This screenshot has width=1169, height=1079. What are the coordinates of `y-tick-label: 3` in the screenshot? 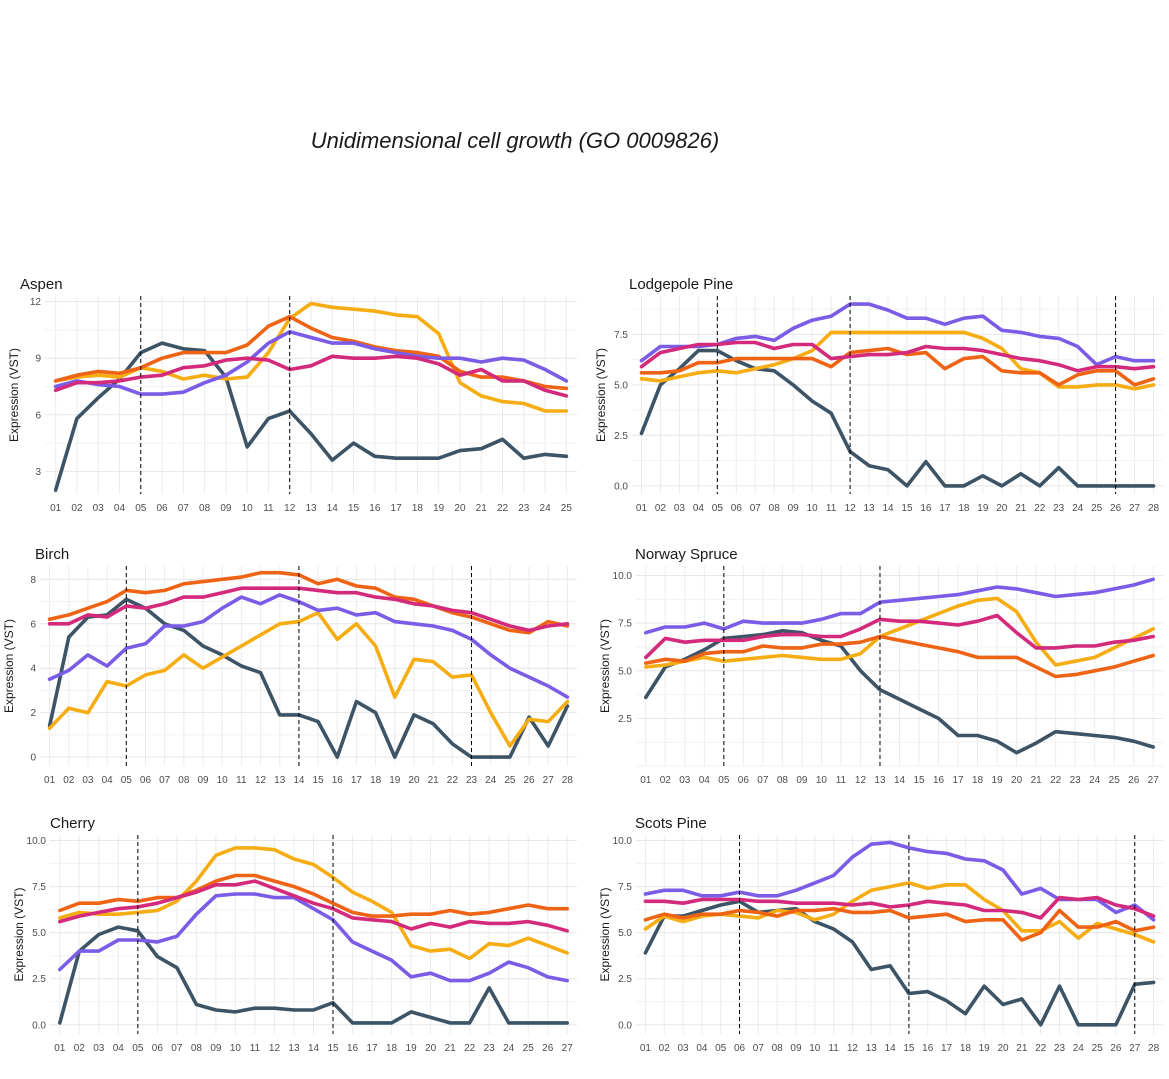 It's located at (38, 472).